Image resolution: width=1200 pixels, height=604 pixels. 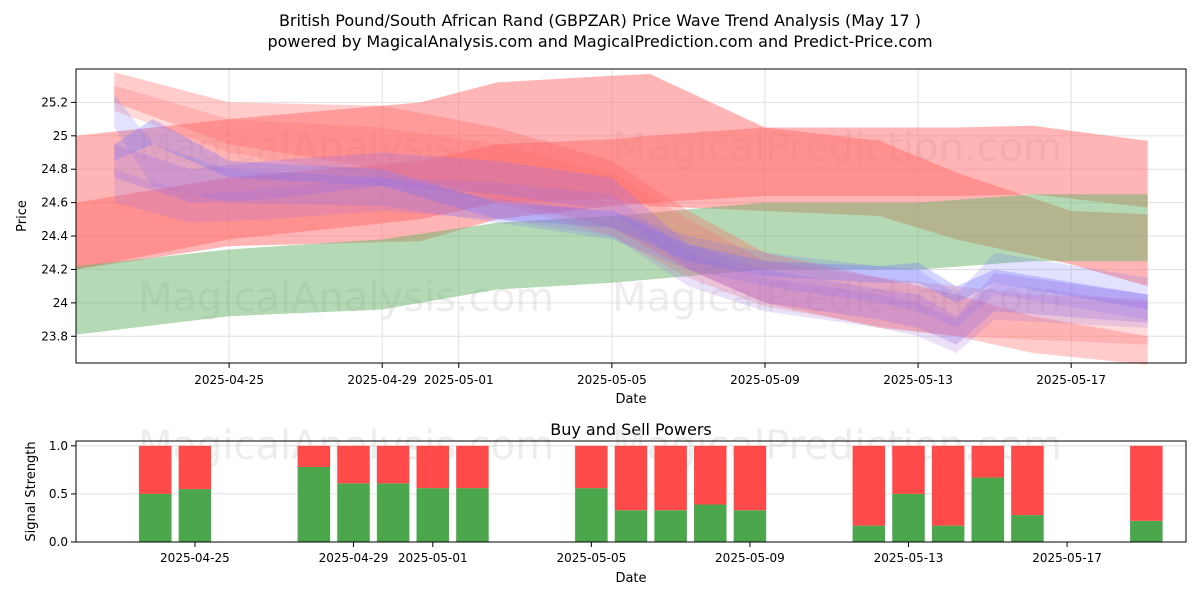 What do you see at coordinates (58, 446) in the screenshot?
I see `bottom-y-tick-label: 1.0` at bounding box center [58, 446].